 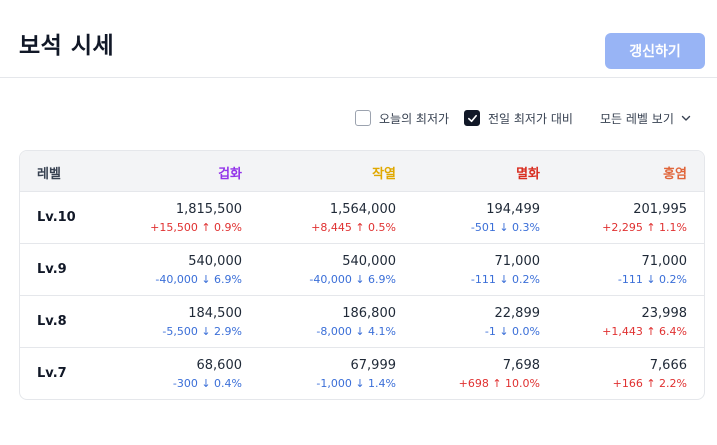 I want to click on price-value: 540,000, so click(x=215, y=261).